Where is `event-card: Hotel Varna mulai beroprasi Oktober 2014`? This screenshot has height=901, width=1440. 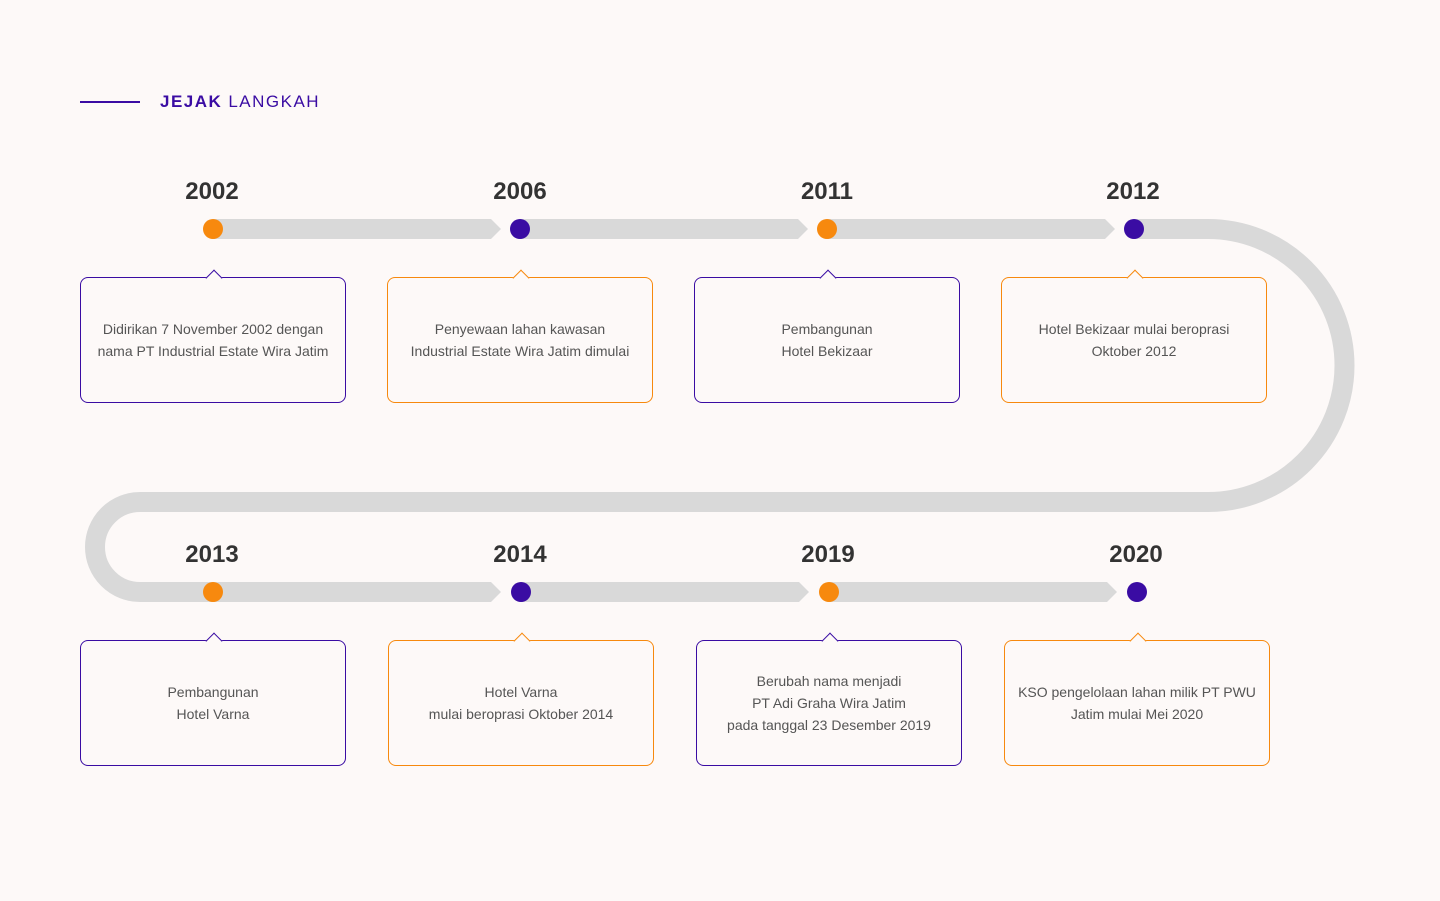 event-card: Hotel Varna mulai beroprasi Oktober 2014 is located at coordinates (521, 699).